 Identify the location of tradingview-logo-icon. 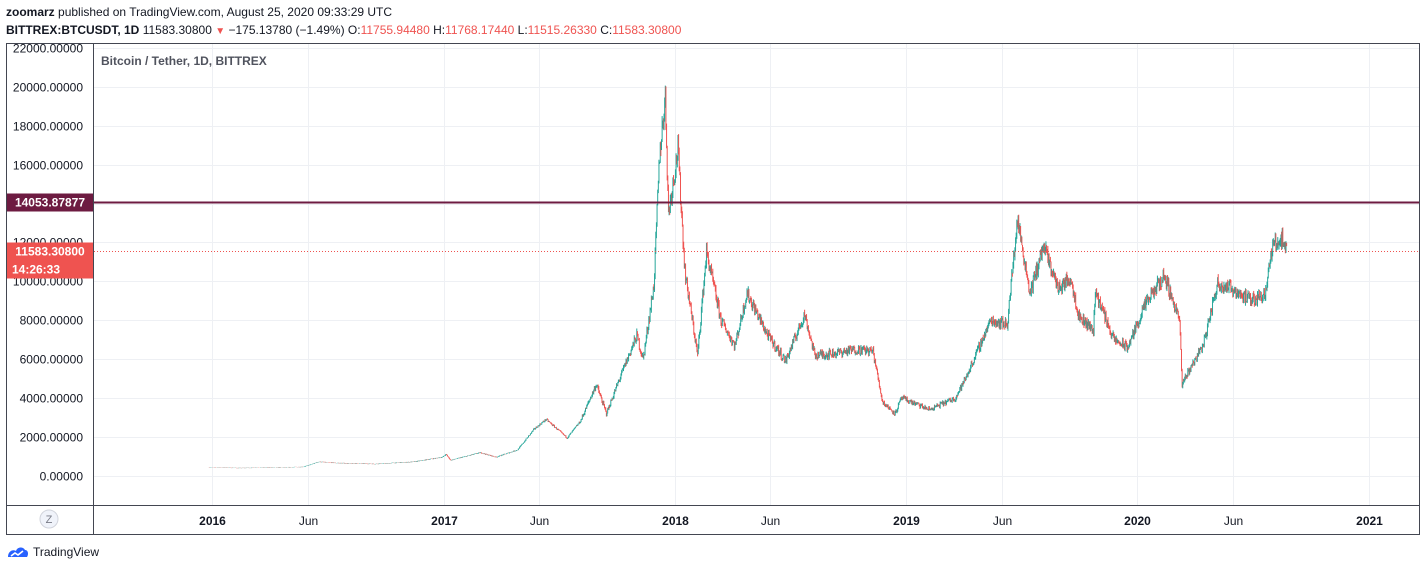
(18, 552).